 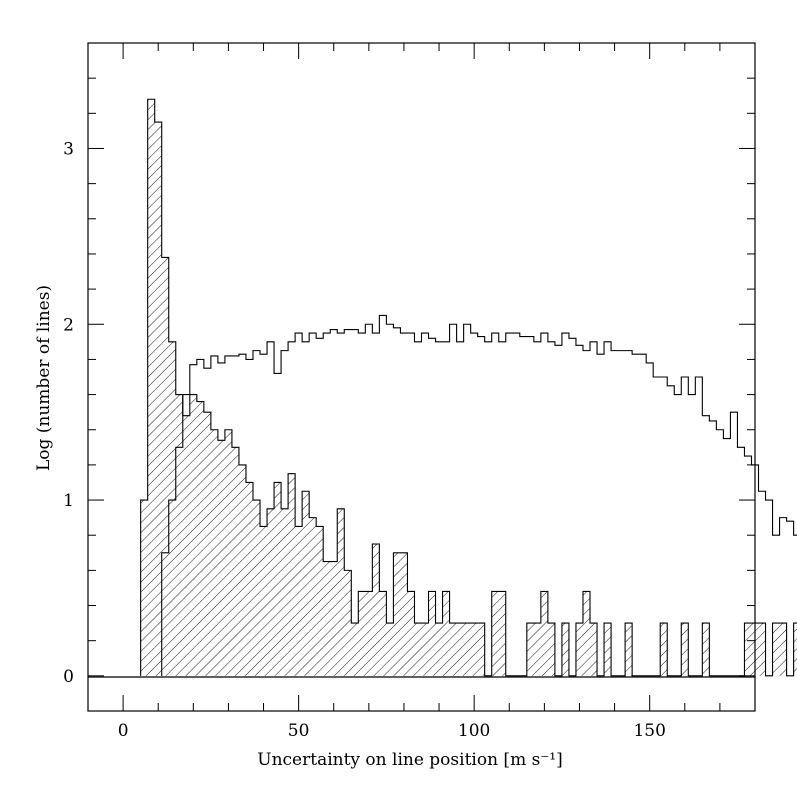 I want to click on x-axis-label: Uncertainty on line position [m s⁻¹], so click(x=410, y=760).